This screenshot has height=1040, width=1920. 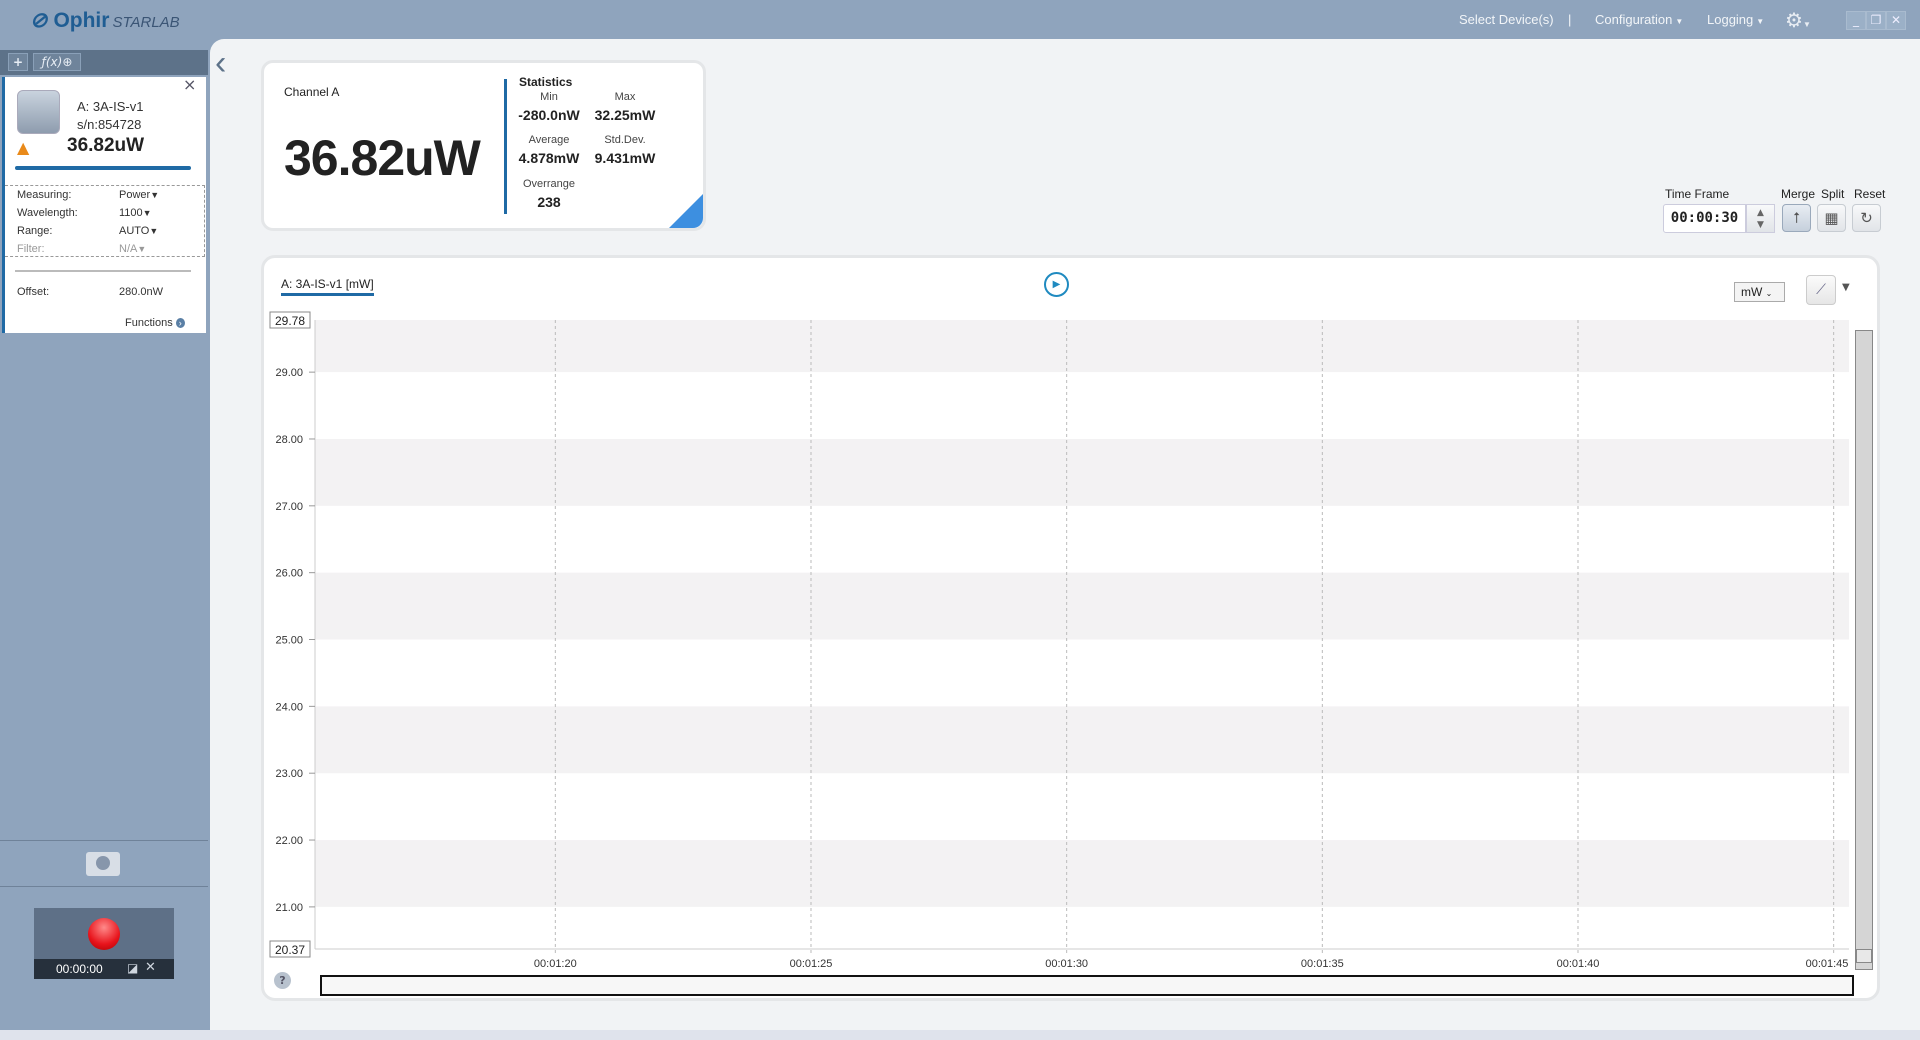 I want to click on stat-max: 32.25mW, so click(x=625, y=115).